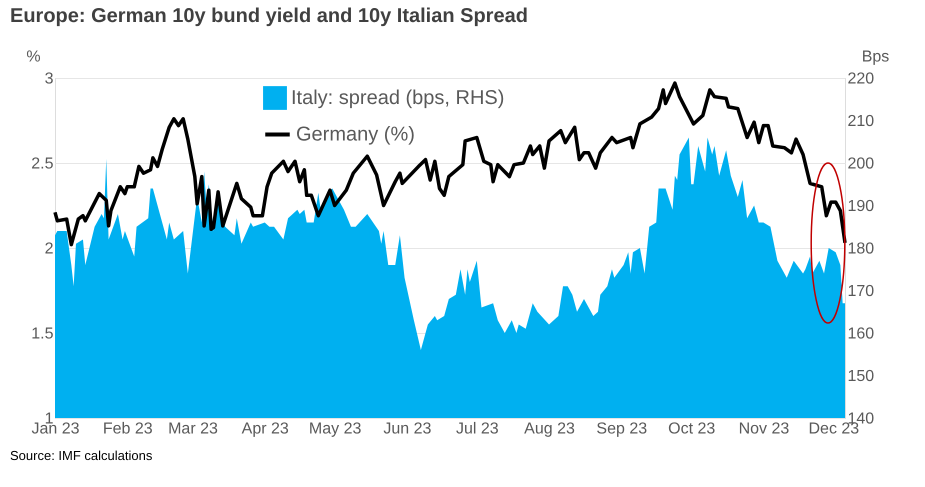 The image size is (925, 487). I want to click on y2-axis-title: Bps, so click(876, 57).